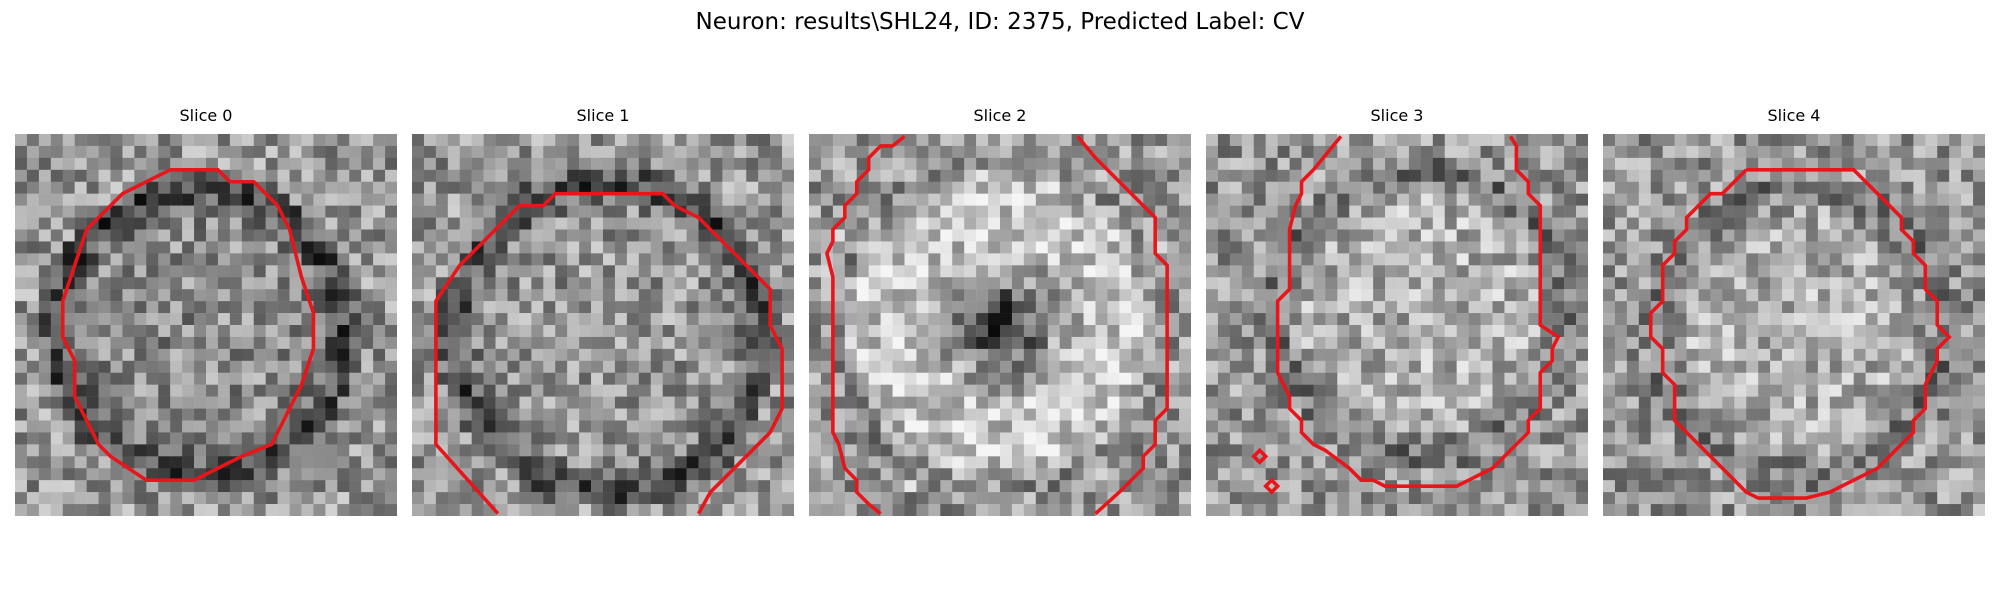 Image resolution: width=2000 pixels, height=600 pixels. Describe the element at coordinates (1000, 115) in the screenshot. I see `slice-title-2: Slice 2` at that location.